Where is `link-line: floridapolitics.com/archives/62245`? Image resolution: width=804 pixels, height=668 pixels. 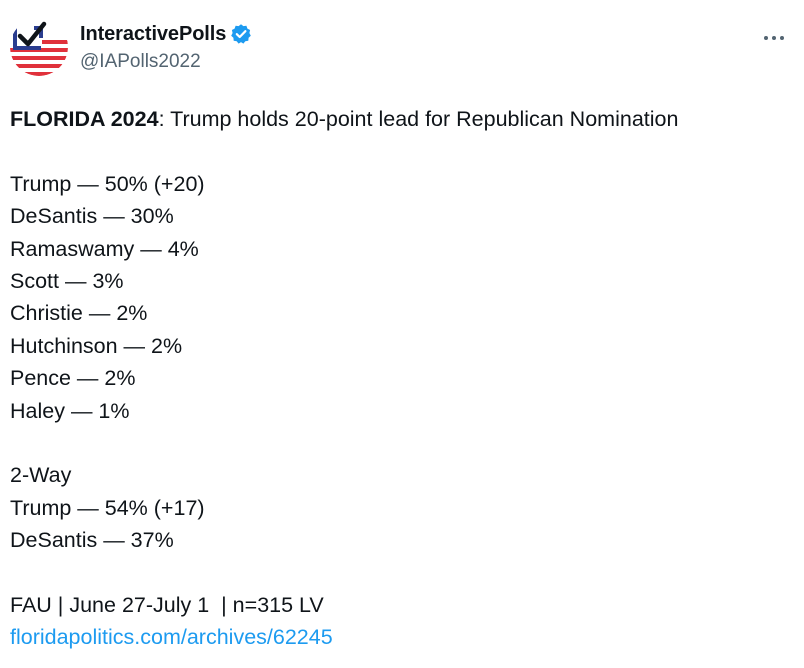
link-line: floridapolitics.com/archives/62245 is located at coordinates (400, 637).